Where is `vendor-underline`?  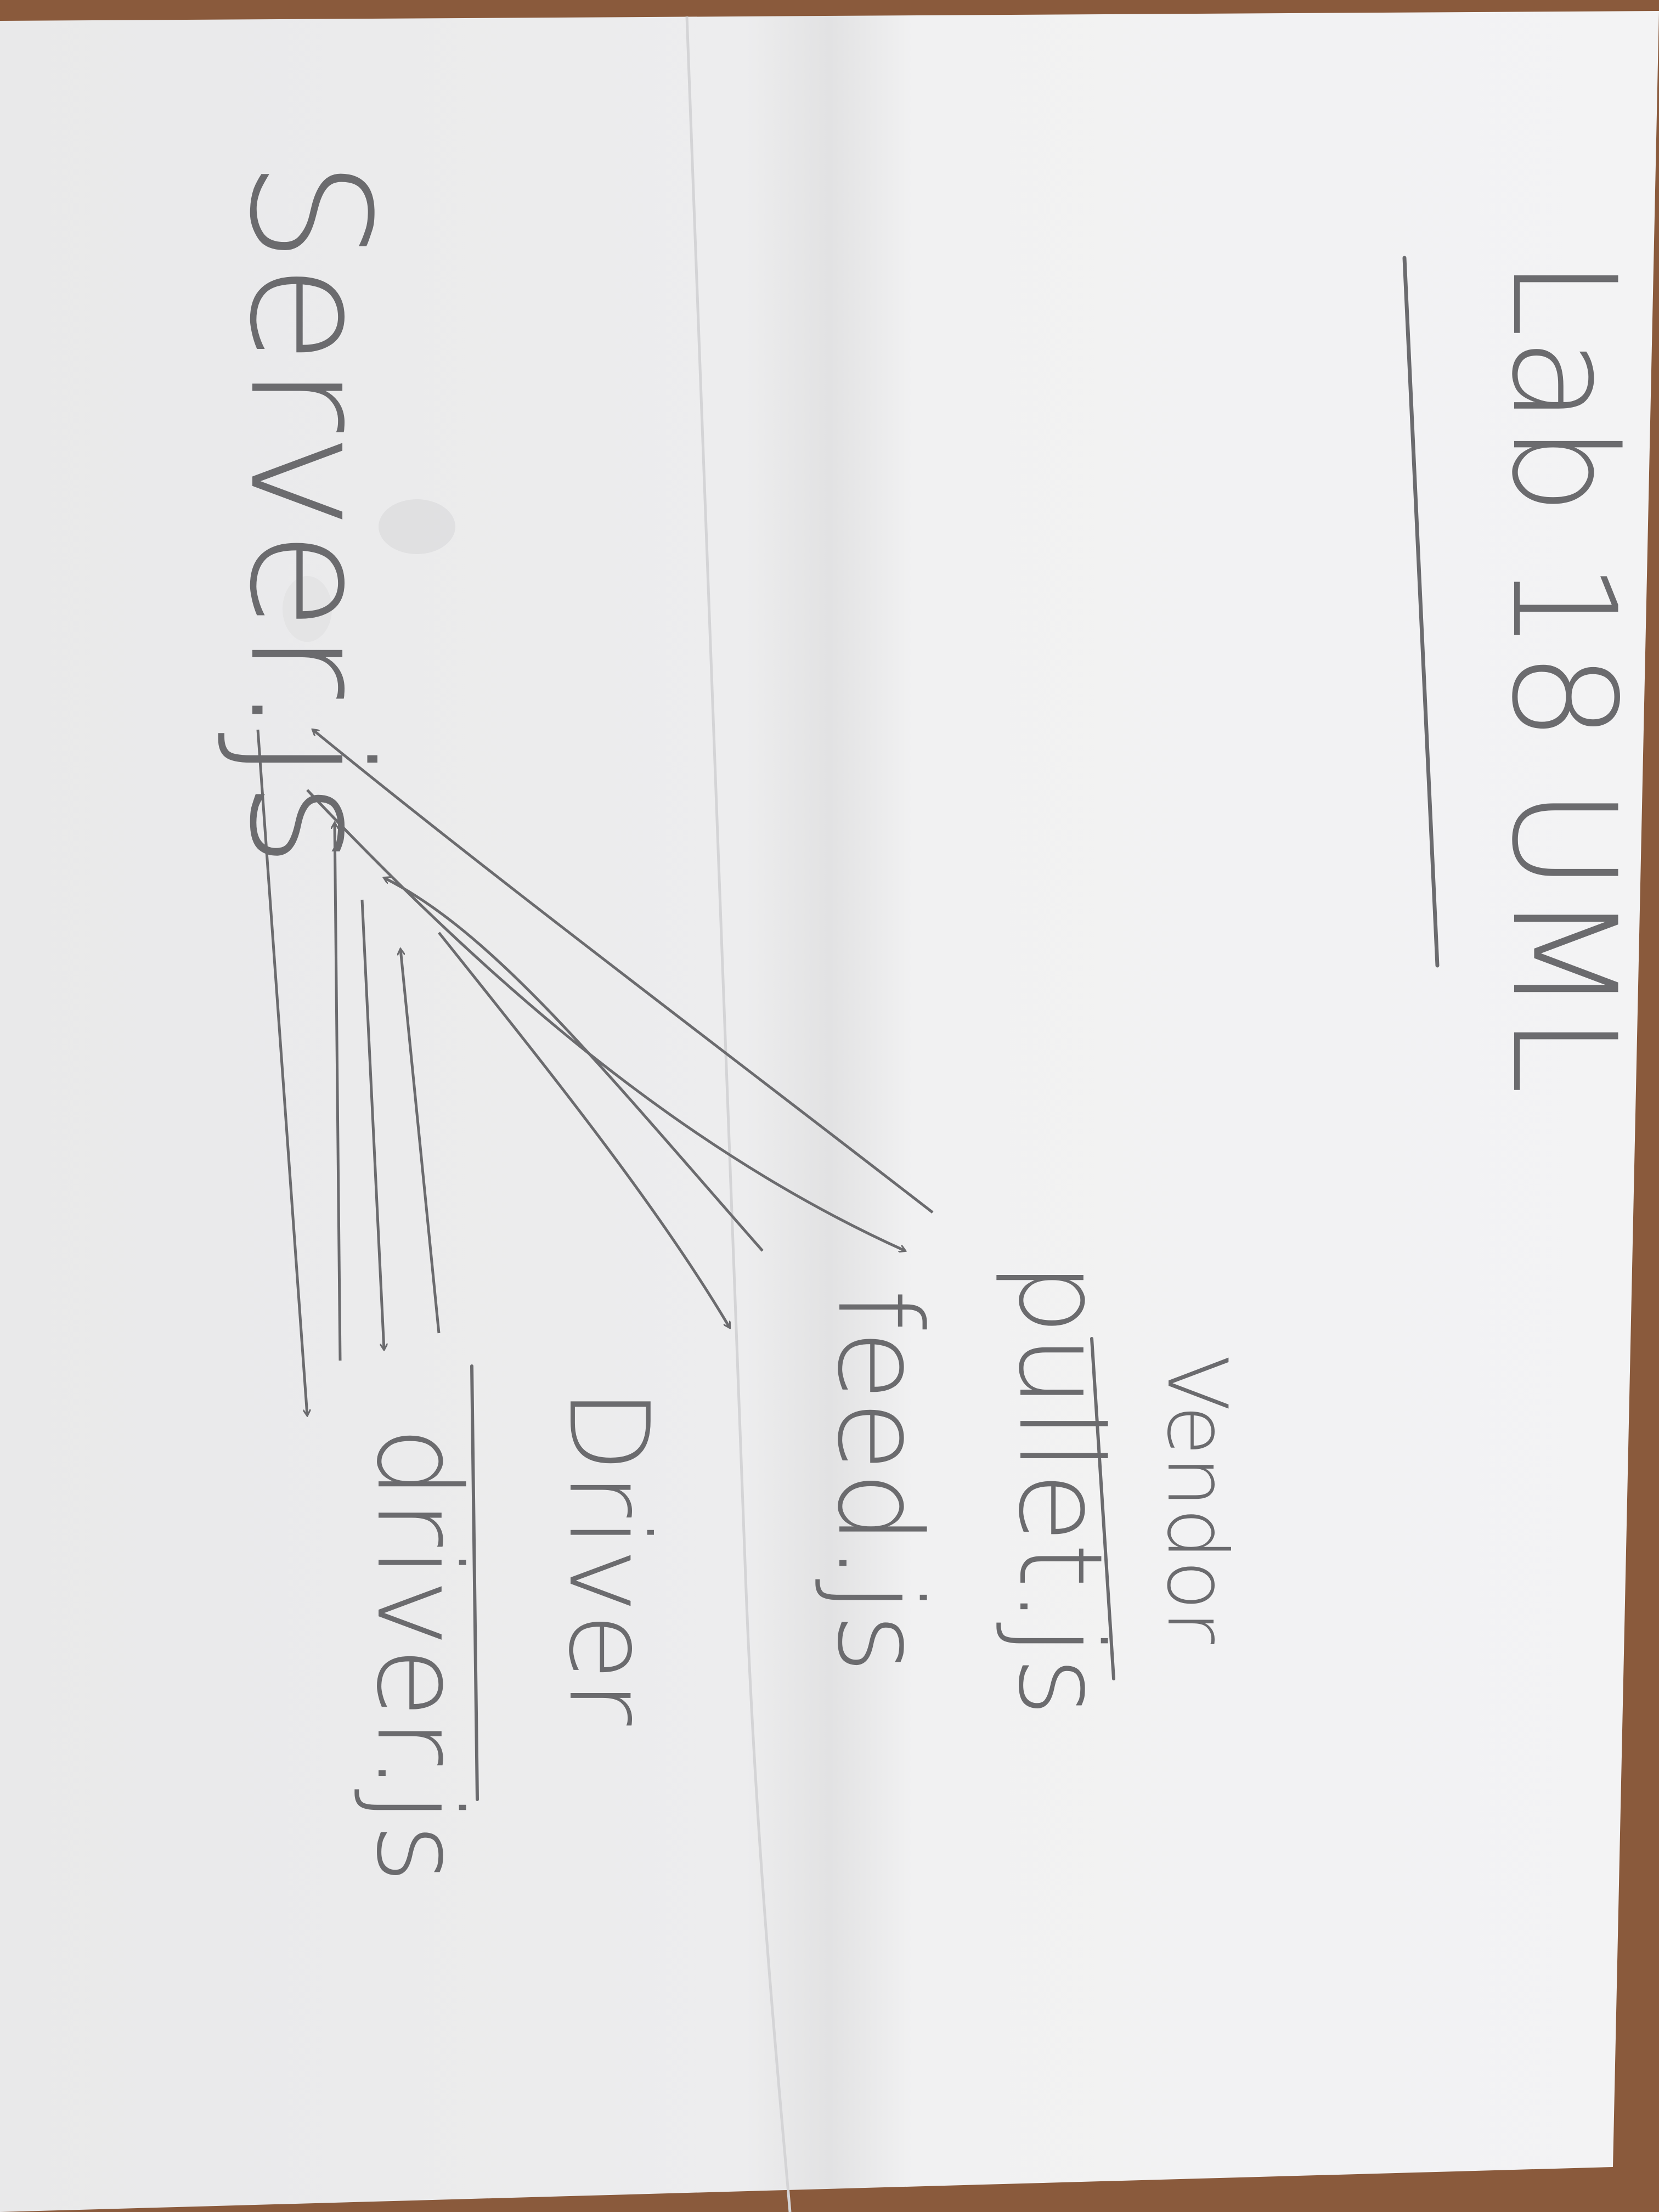
vendor-underline is located at coordinates (1102, 1508).